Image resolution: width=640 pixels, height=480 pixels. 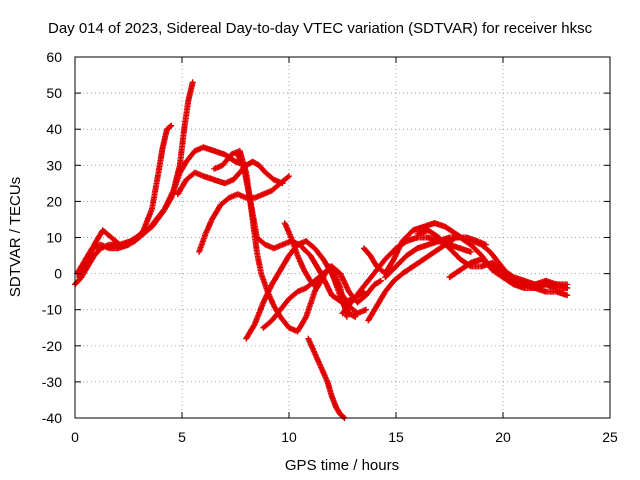 I want to click on x-tick-label: 20, so click(x=503, y=437).